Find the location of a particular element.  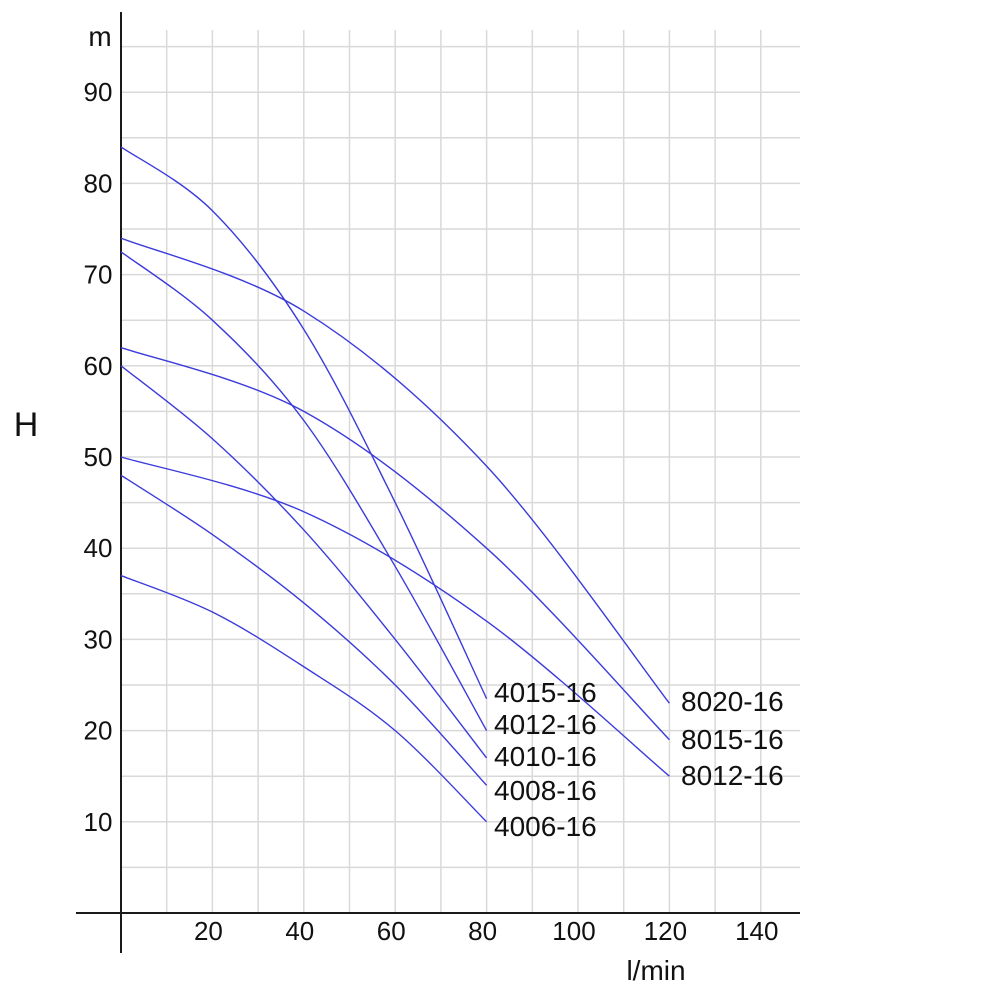

x-tick-label: 20 is located at coordinates (208, 931).